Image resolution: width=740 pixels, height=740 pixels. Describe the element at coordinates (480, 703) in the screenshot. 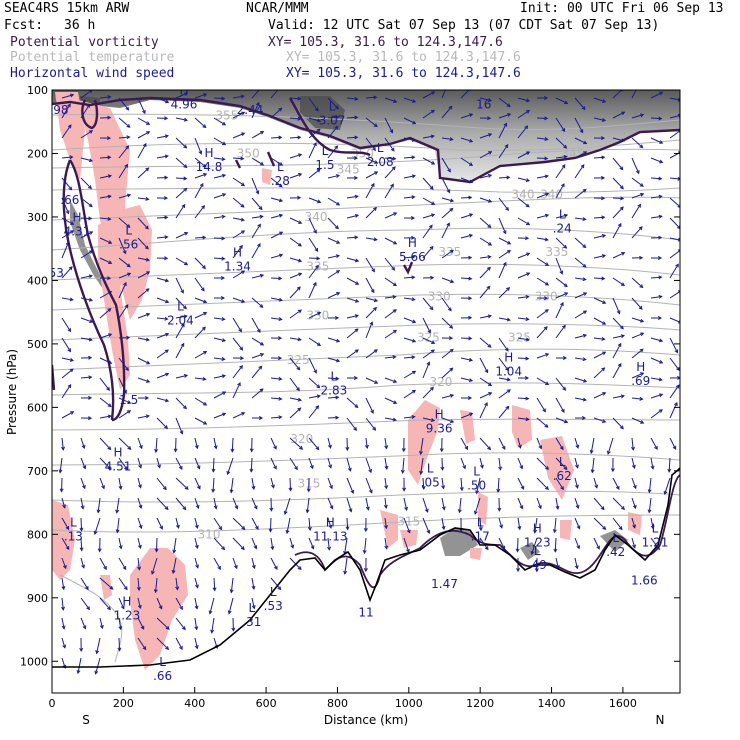

I see `x-tick-label: 1200` at that location.